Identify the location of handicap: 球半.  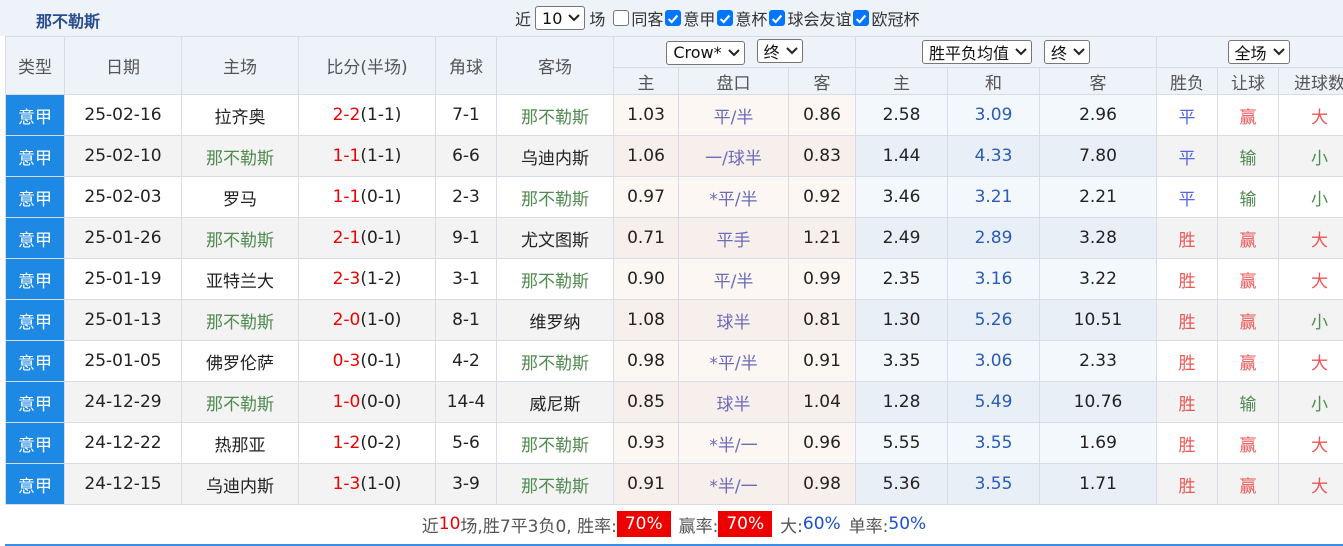
(733, 402).